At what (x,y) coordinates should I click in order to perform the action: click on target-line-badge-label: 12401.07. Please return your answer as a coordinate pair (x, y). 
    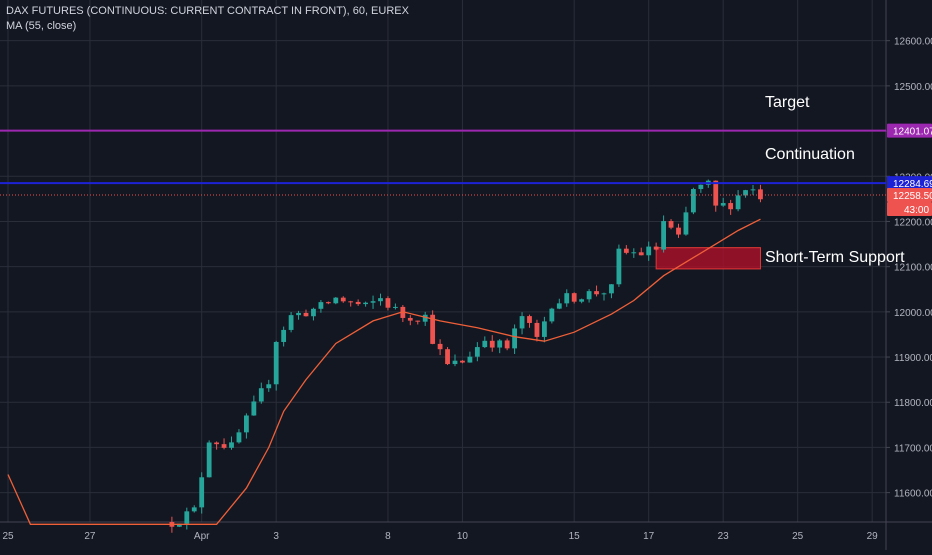
    Looking at the image, I should click on (912, 132).